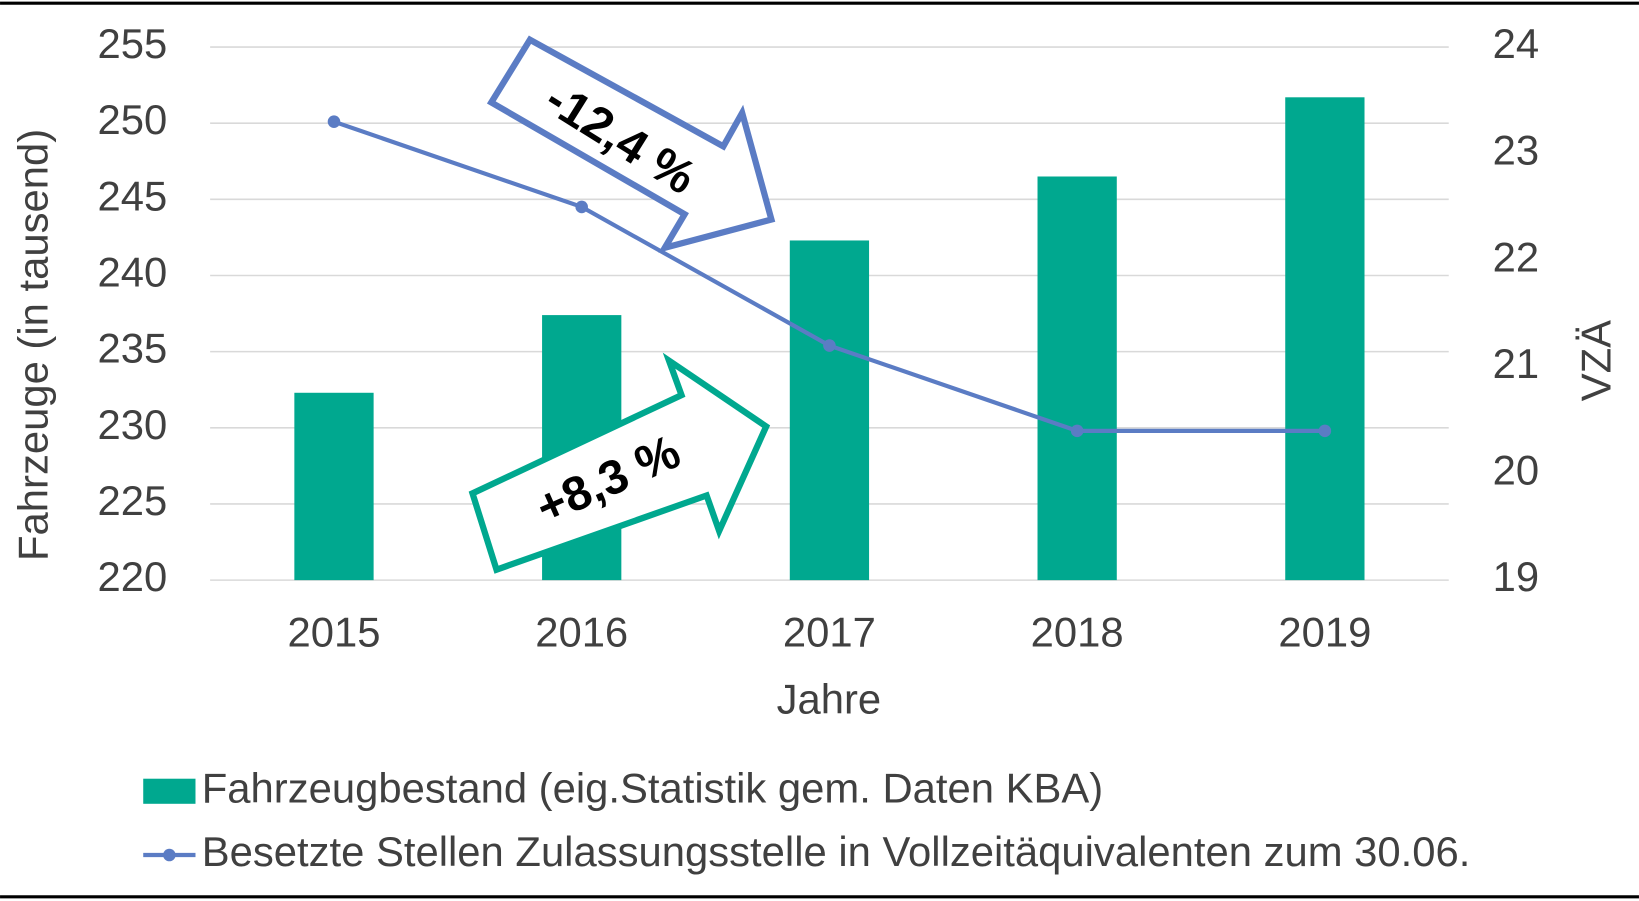 The height and width of the screenshot is (901, 1639). What do you see at coordinates (1516, 43) in the screenshot?
I see `y2-tick-label: 24` at bounding box center [1516, 43].